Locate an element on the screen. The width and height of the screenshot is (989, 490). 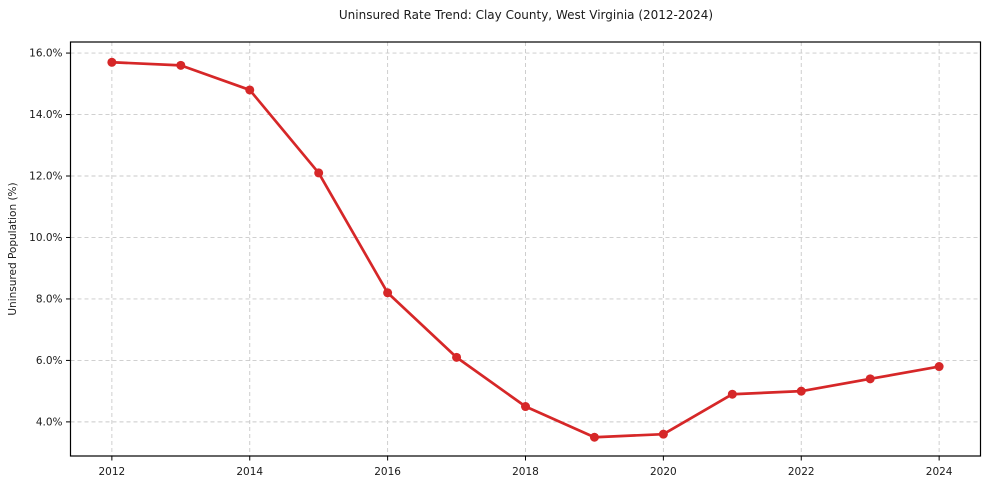
data-point-2018 is located at coordinates (525, 407).